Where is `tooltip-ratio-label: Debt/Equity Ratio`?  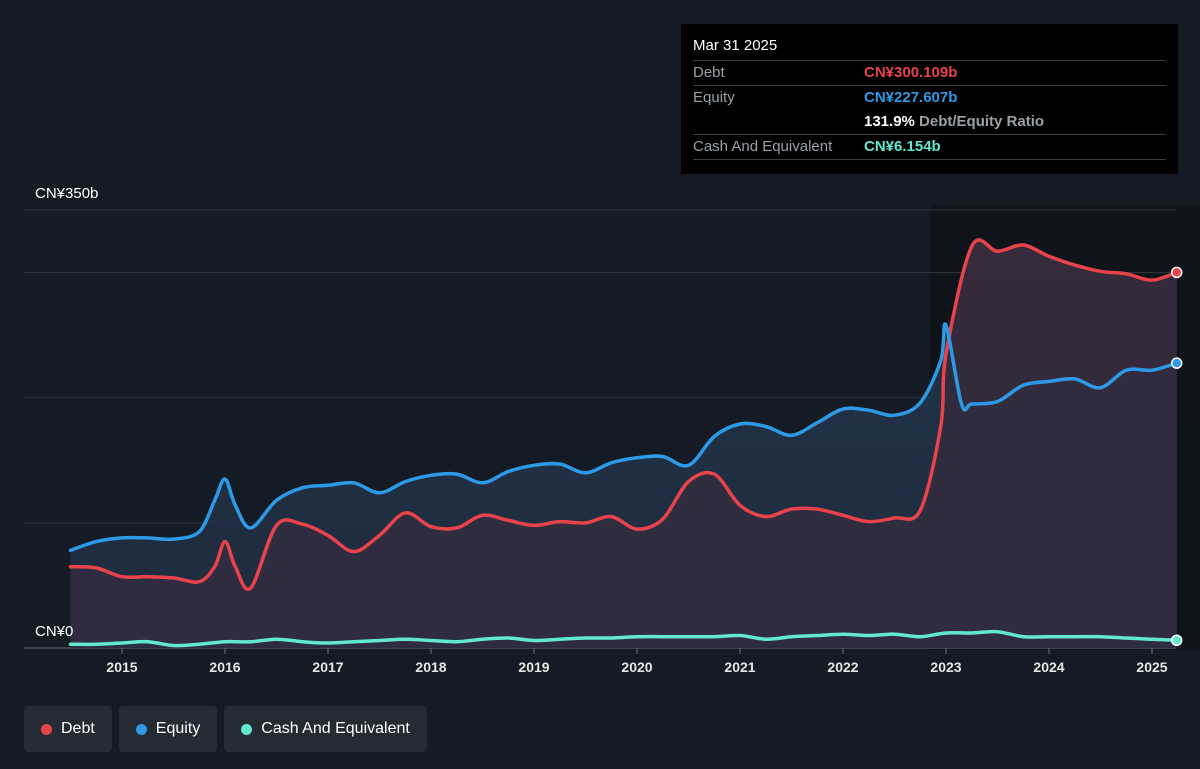
tooltip-ratio-label: Debt/Equity Ratio is located at coordinates (982, 121).